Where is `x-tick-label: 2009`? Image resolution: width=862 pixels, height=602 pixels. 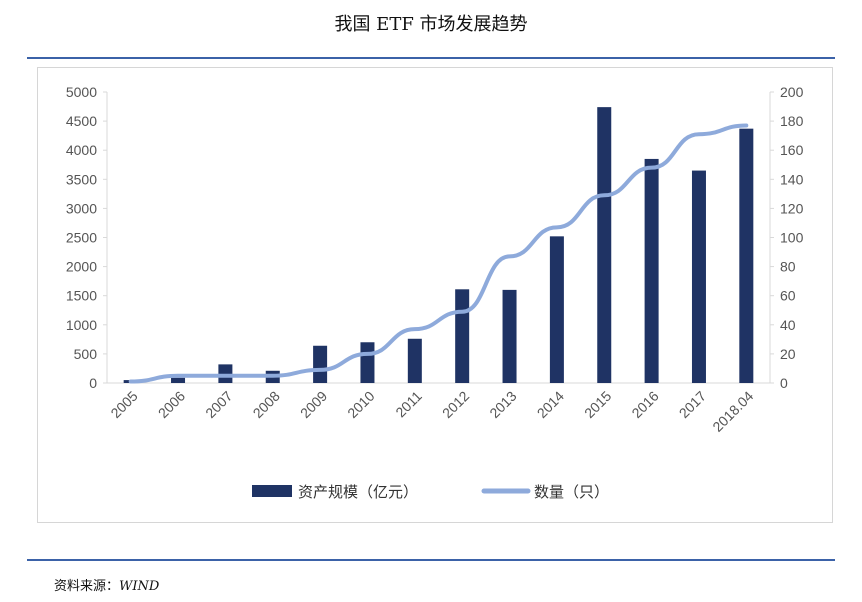 x-tick-label: 2009 is located at coordinates (313, 404).